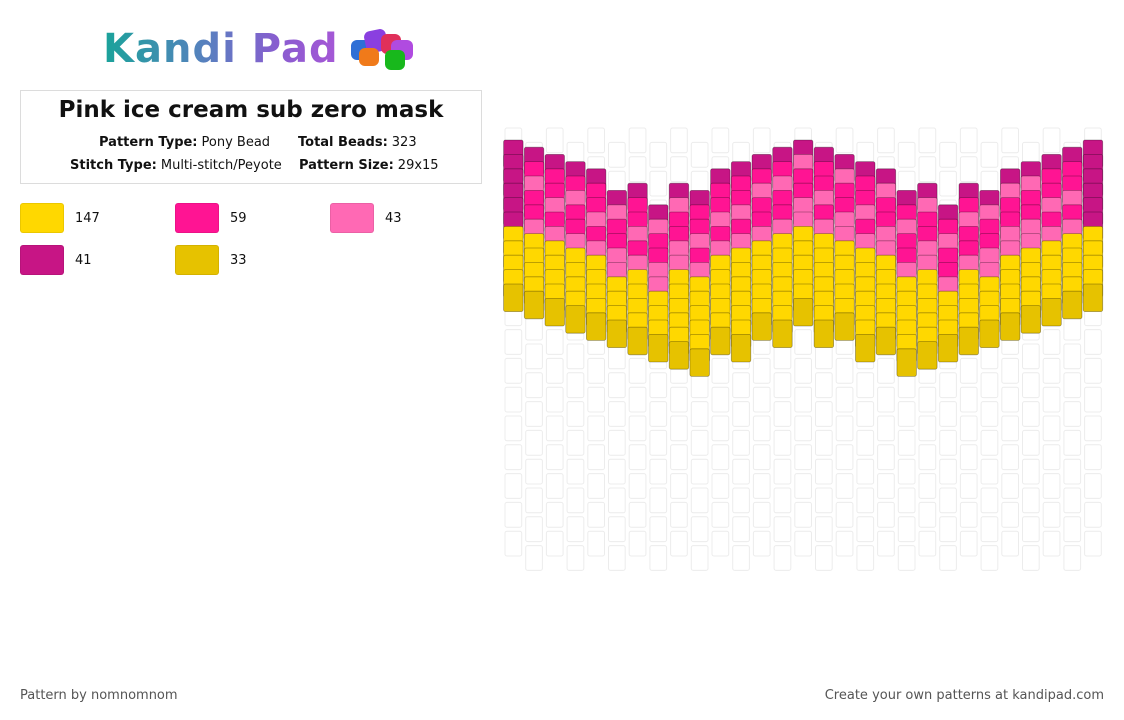 The height and width of the screenshot is (720, 1124). Describe the element at coordinates (964, 695) in the screenshot. I see `site-credit: Create your own patterns at kandipad.com` at that location.